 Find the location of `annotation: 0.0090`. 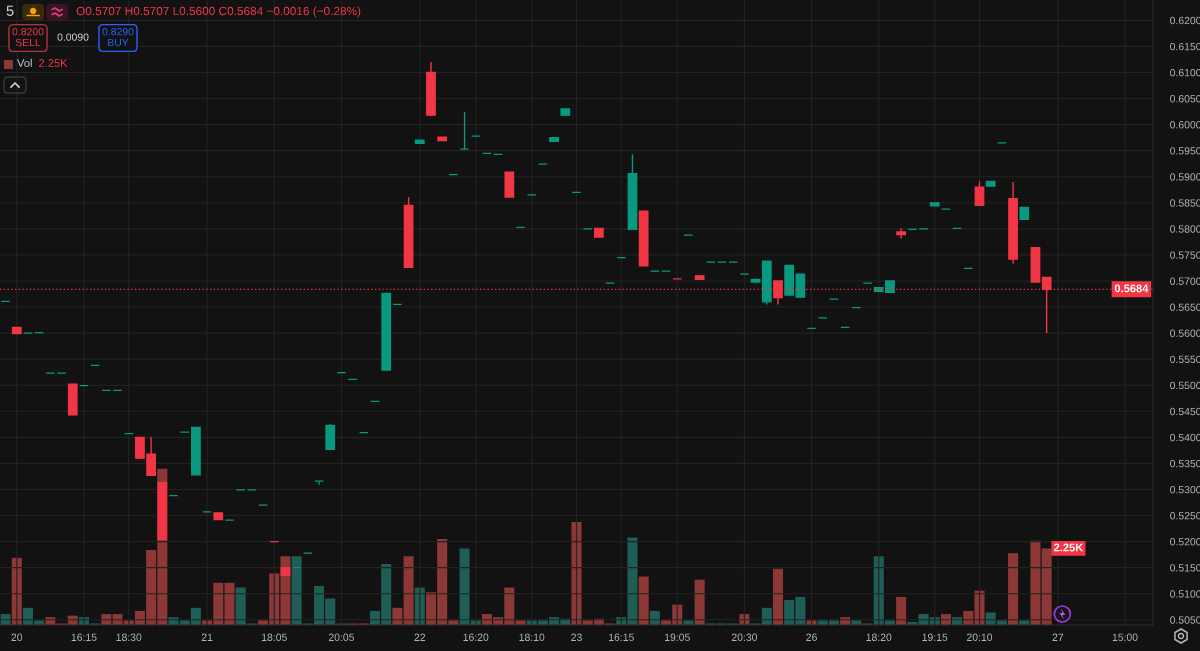

annotation: 0.0090 is located at coordinates (73, 37).